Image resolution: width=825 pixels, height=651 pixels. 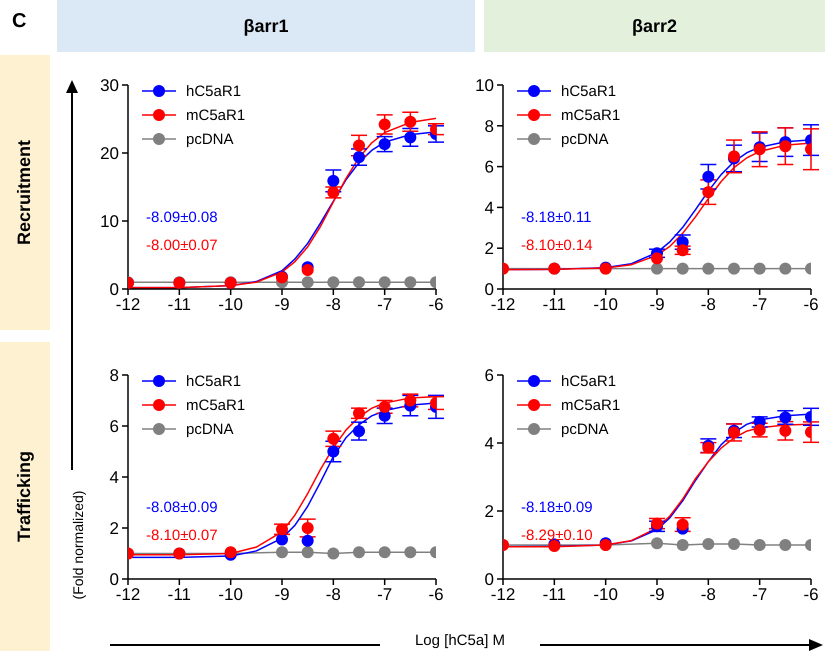 What do you see at coordinates (557, 507) in the screenshot?
I see `annotation: -8.18±0.09` at bounding box center [557, 507].